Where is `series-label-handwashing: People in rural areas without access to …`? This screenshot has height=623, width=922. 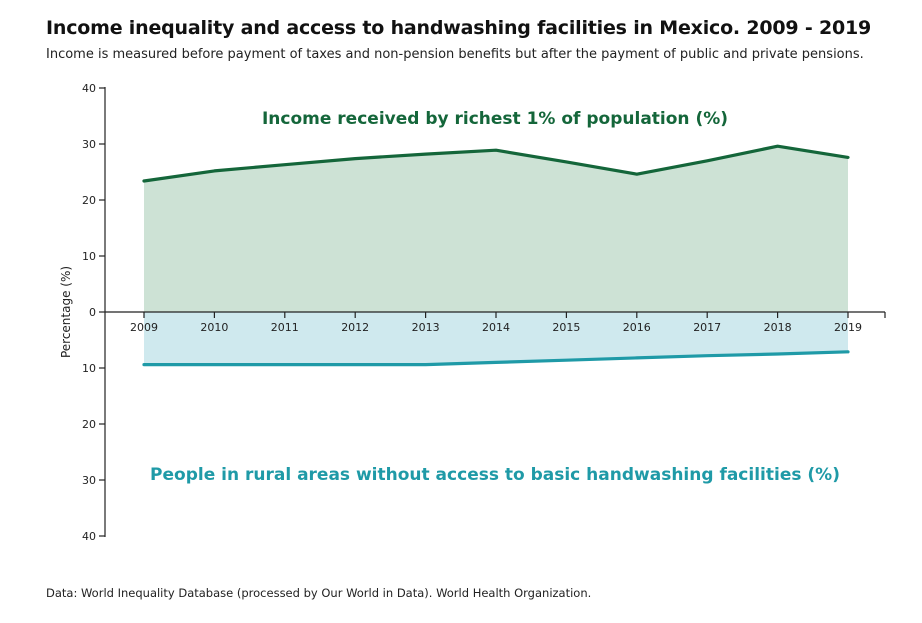 series-label-handwashing: People in rural areas without access to … is located at coordinates (495, 475).